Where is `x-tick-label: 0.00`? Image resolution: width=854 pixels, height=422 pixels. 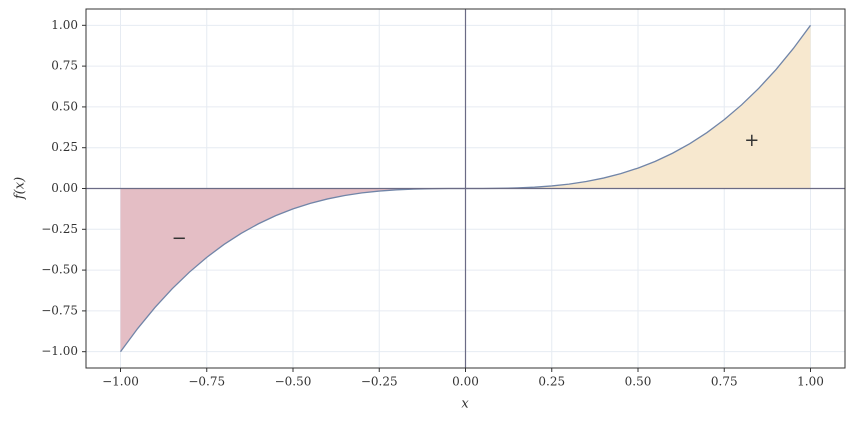 x-tick-label: 0.00 is located at coordinates (465, 382).